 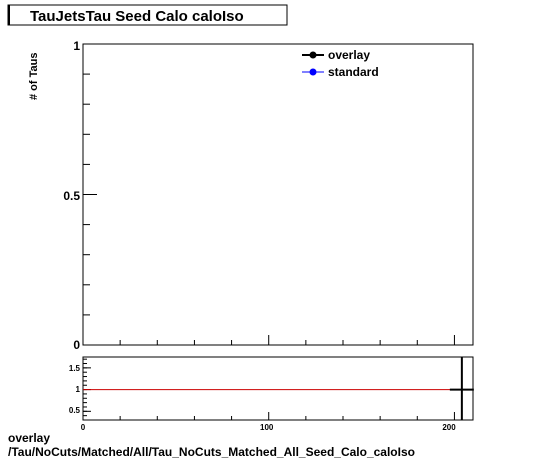 I want to click on ratio-x-tick-label-2: 200, so click(x=449, y=427).